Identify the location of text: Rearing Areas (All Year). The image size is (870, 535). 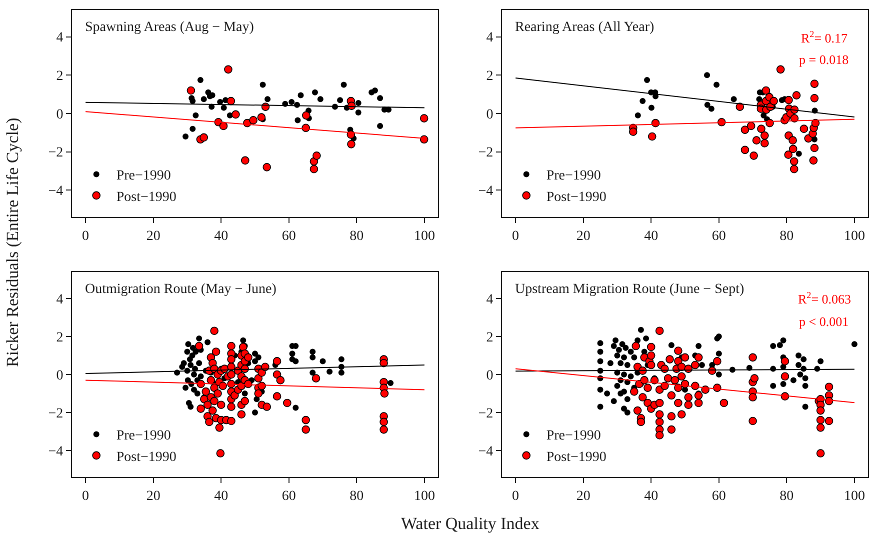
(585, 27).